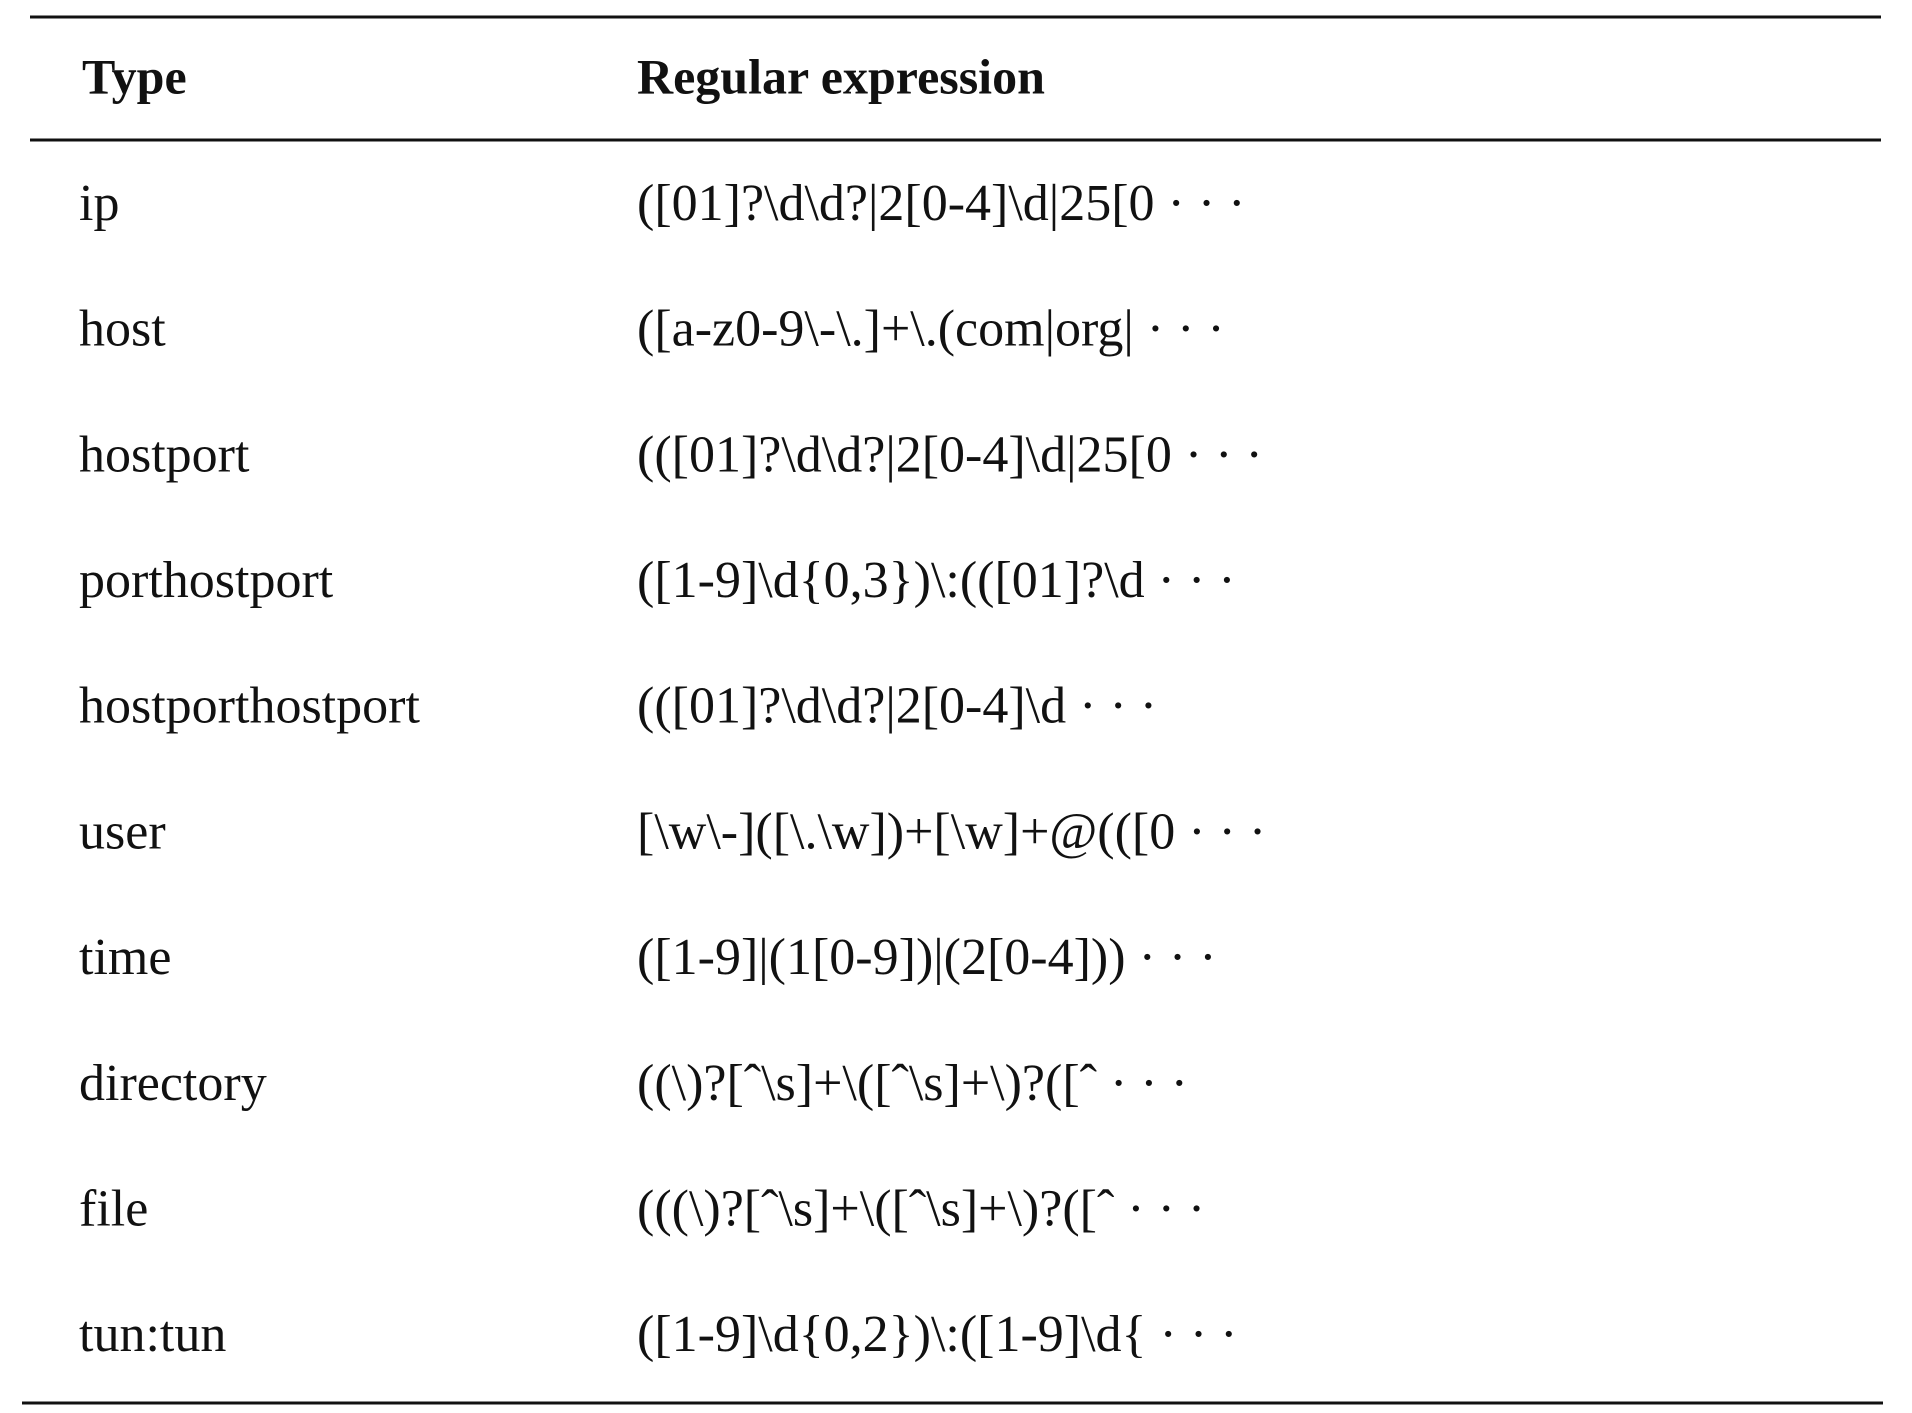 The width and height of the screenshot is (1912, 1413). Describe the element at coordinates (941, 203) in the screenshot. I see `regex-cell: ([01]?\d\d?|2[0-4]\d|25[0 · · ·` at that location.